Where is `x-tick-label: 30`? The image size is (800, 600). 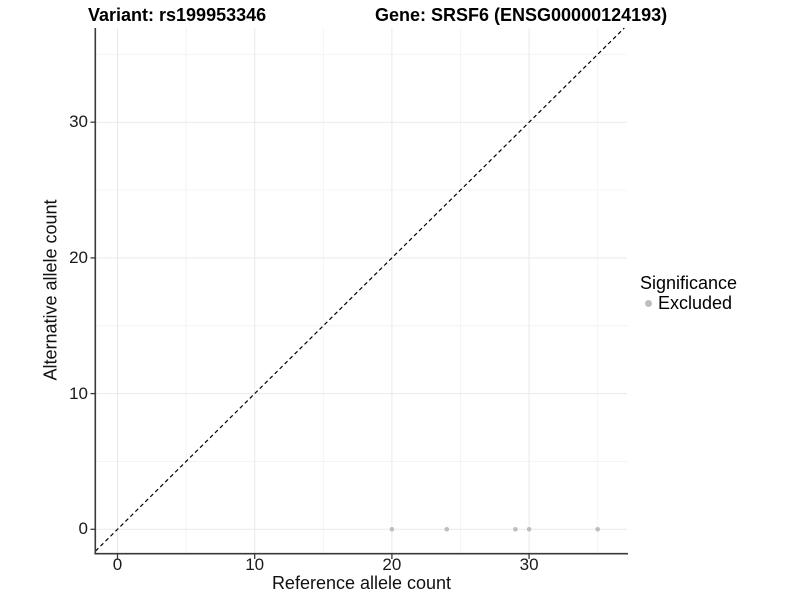
x-tick-label: 30 is located at coordinates (529, 564).